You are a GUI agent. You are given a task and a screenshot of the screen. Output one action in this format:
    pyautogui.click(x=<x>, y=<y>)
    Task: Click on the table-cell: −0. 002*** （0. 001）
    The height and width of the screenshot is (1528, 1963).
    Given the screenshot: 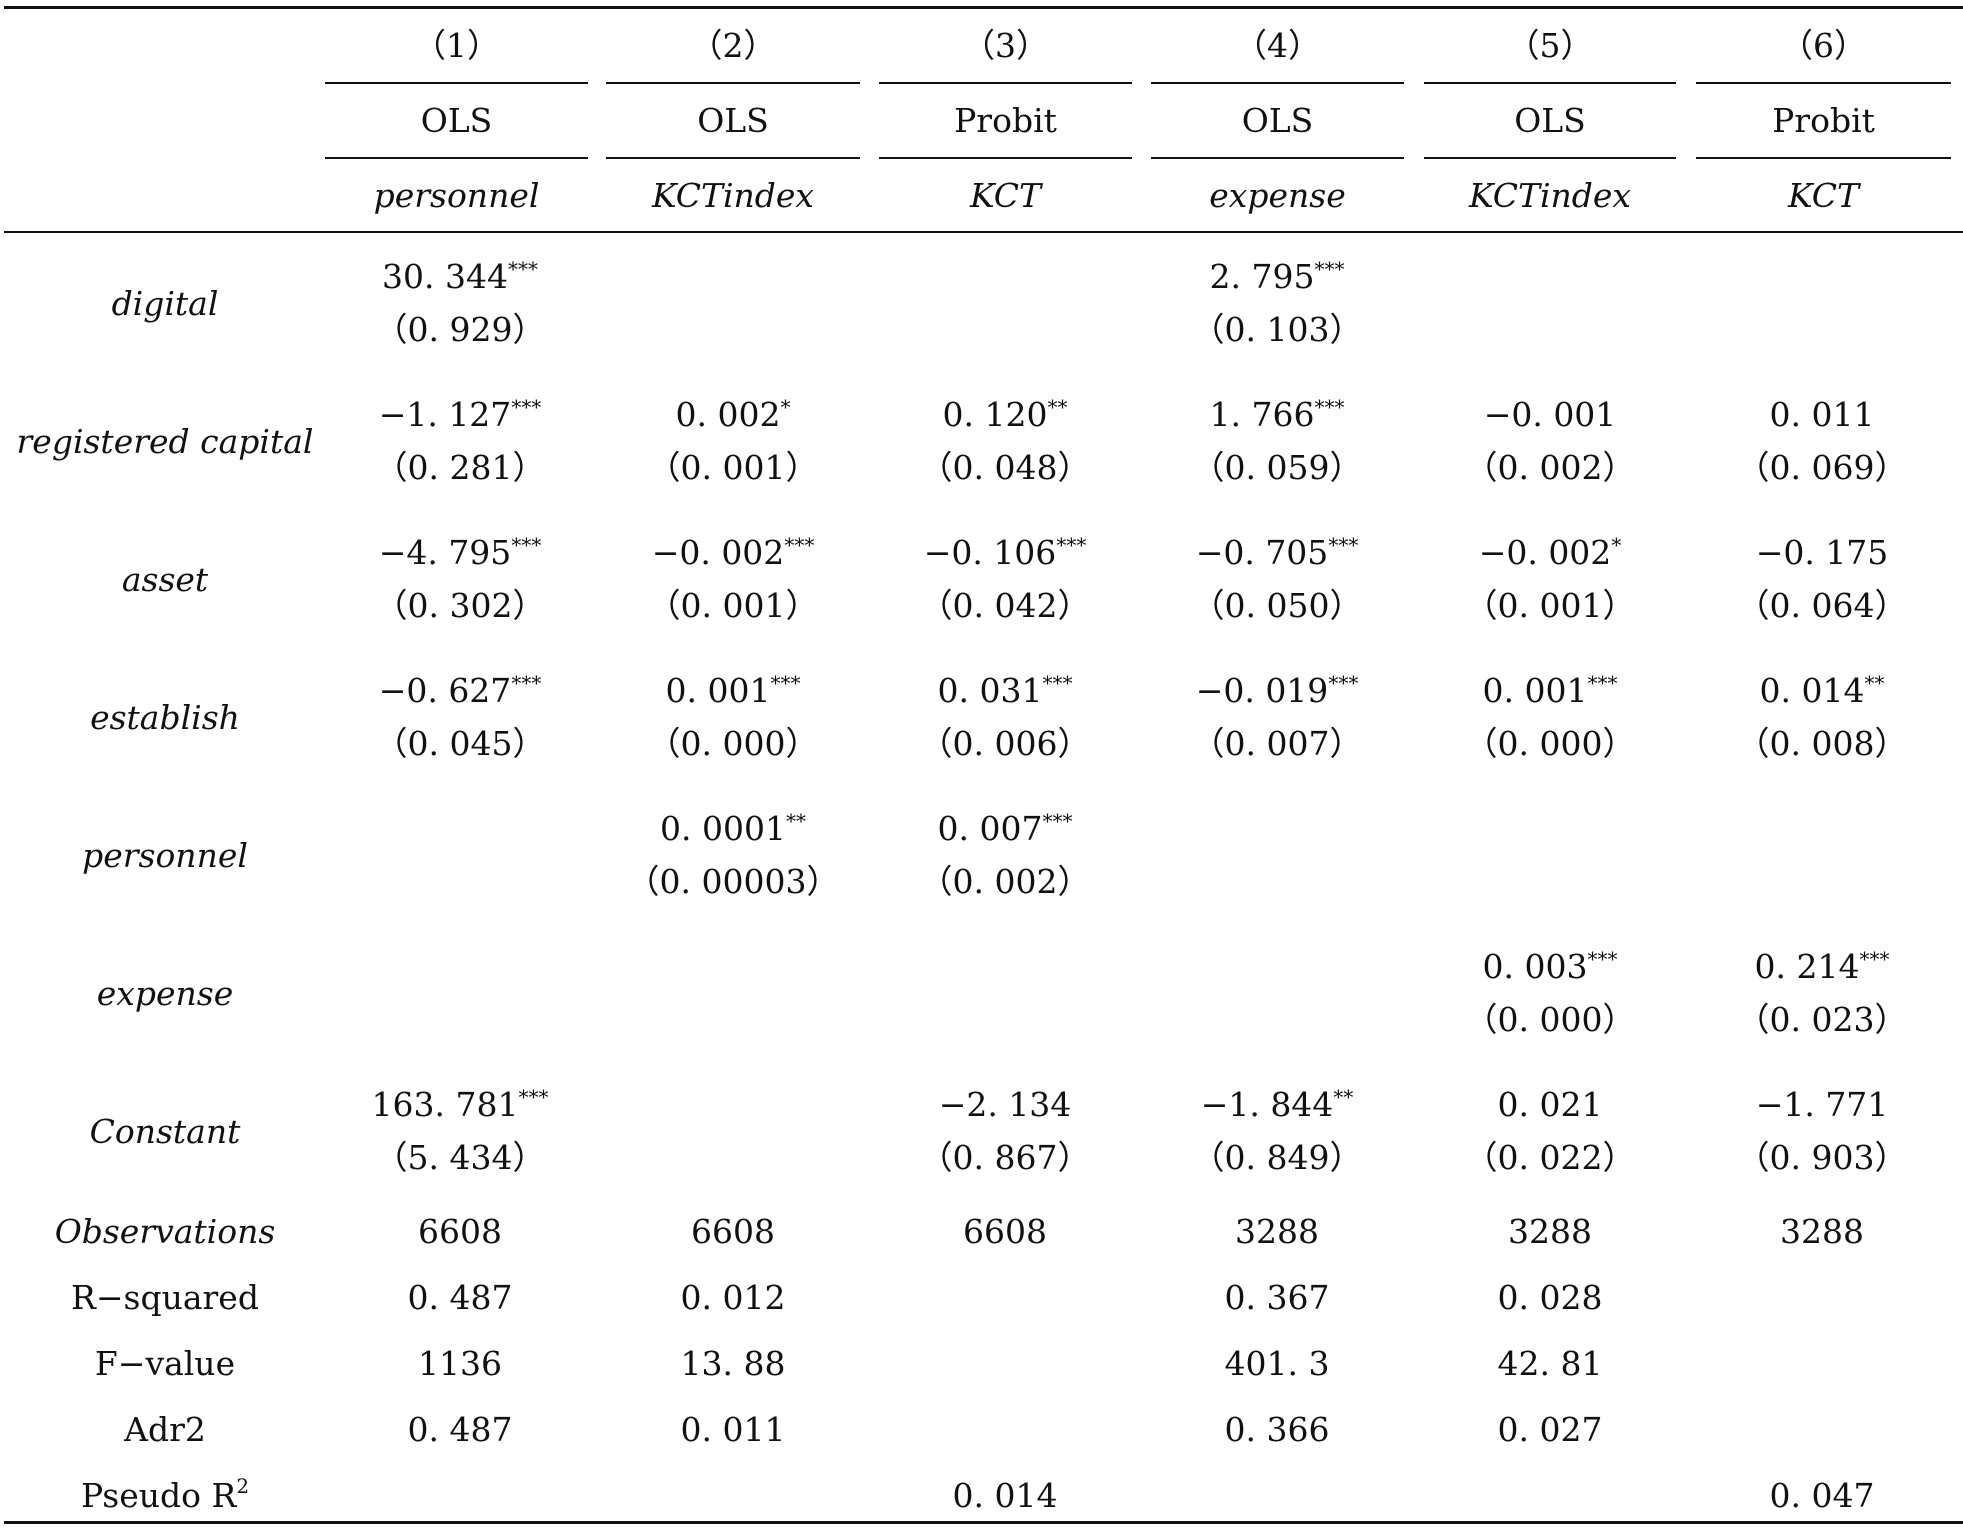 What is the action you would take?
    pyautogui.click(x=733, y=579)
    